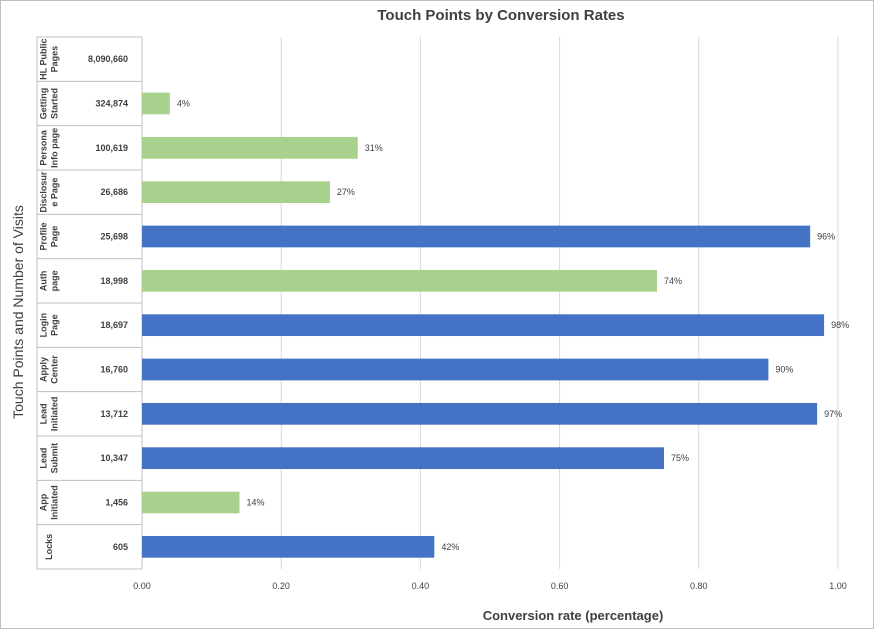  Describe the element at coordinates (142, 586) in the screenshot. I see `x-tick-label: 0.00` at that location.